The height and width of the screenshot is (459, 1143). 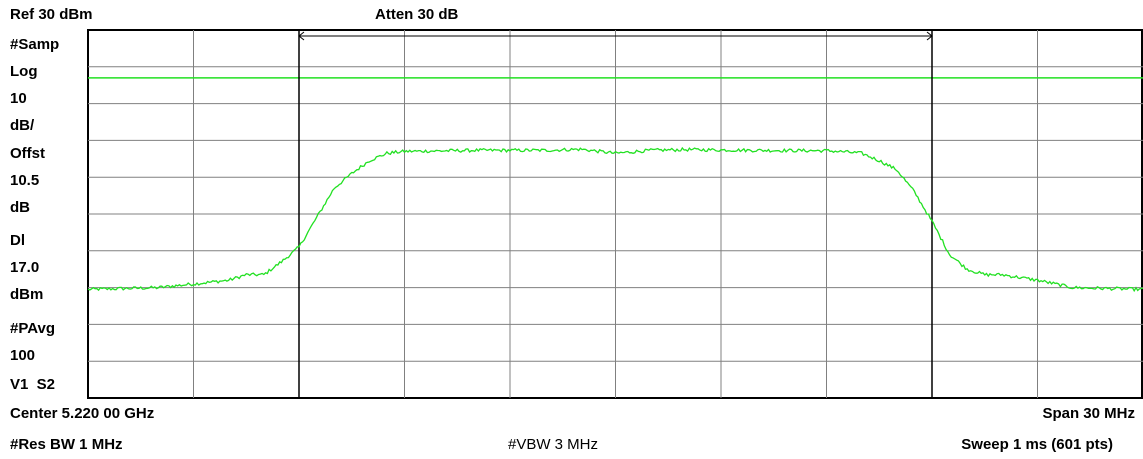 I want to click on side-label: #Samp, so click(x=35, y=44).